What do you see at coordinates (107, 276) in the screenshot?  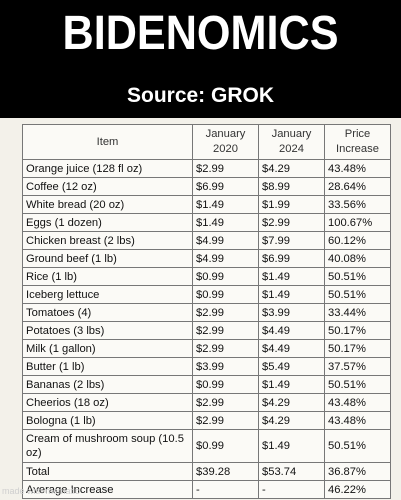 I see `cell-item: Rice (1 lb)` at bounding box center [107, 276].